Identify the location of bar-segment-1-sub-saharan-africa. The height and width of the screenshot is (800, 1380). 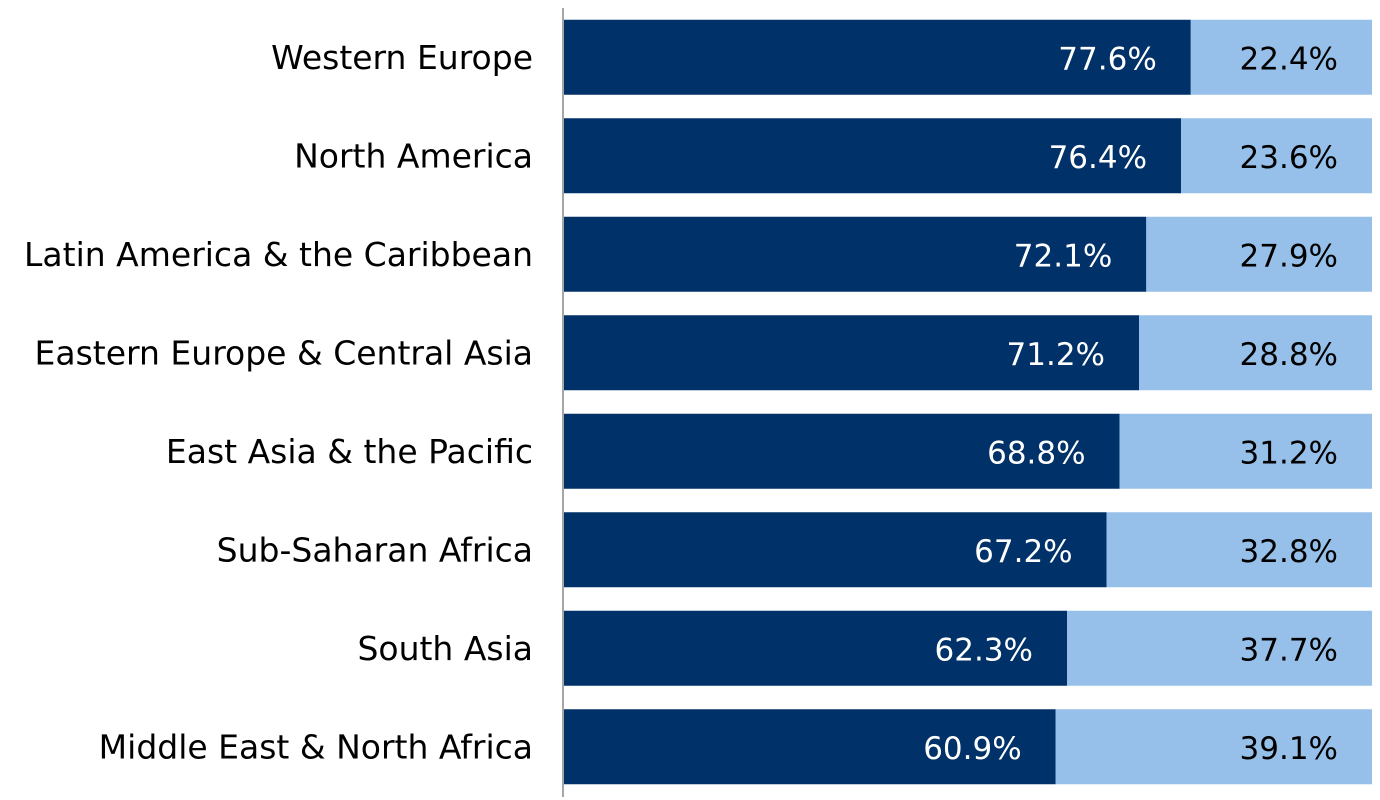
(835, 550).